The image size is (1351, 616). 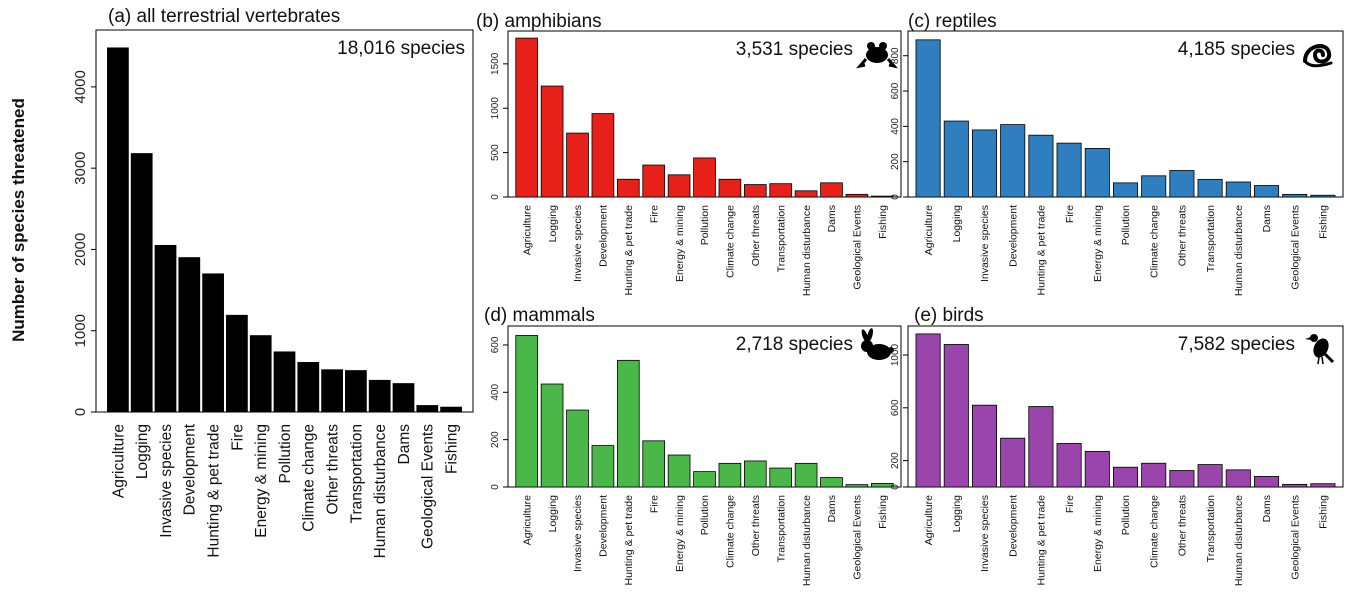 I want to click on snake-icon, so click(x=1318, y=56).